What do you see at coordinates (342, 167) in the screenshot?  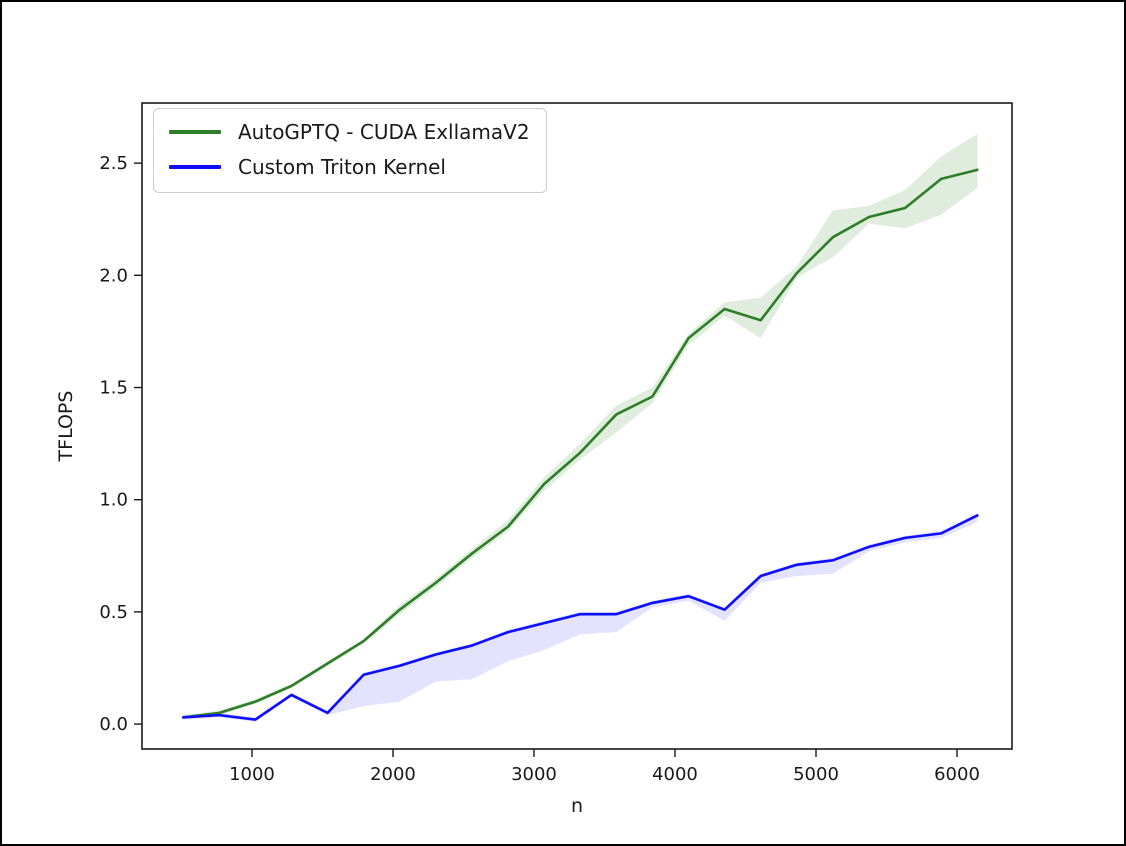 I see `legend-label-triton: Custom Triton Kernel` at bounding box center [342, 167].